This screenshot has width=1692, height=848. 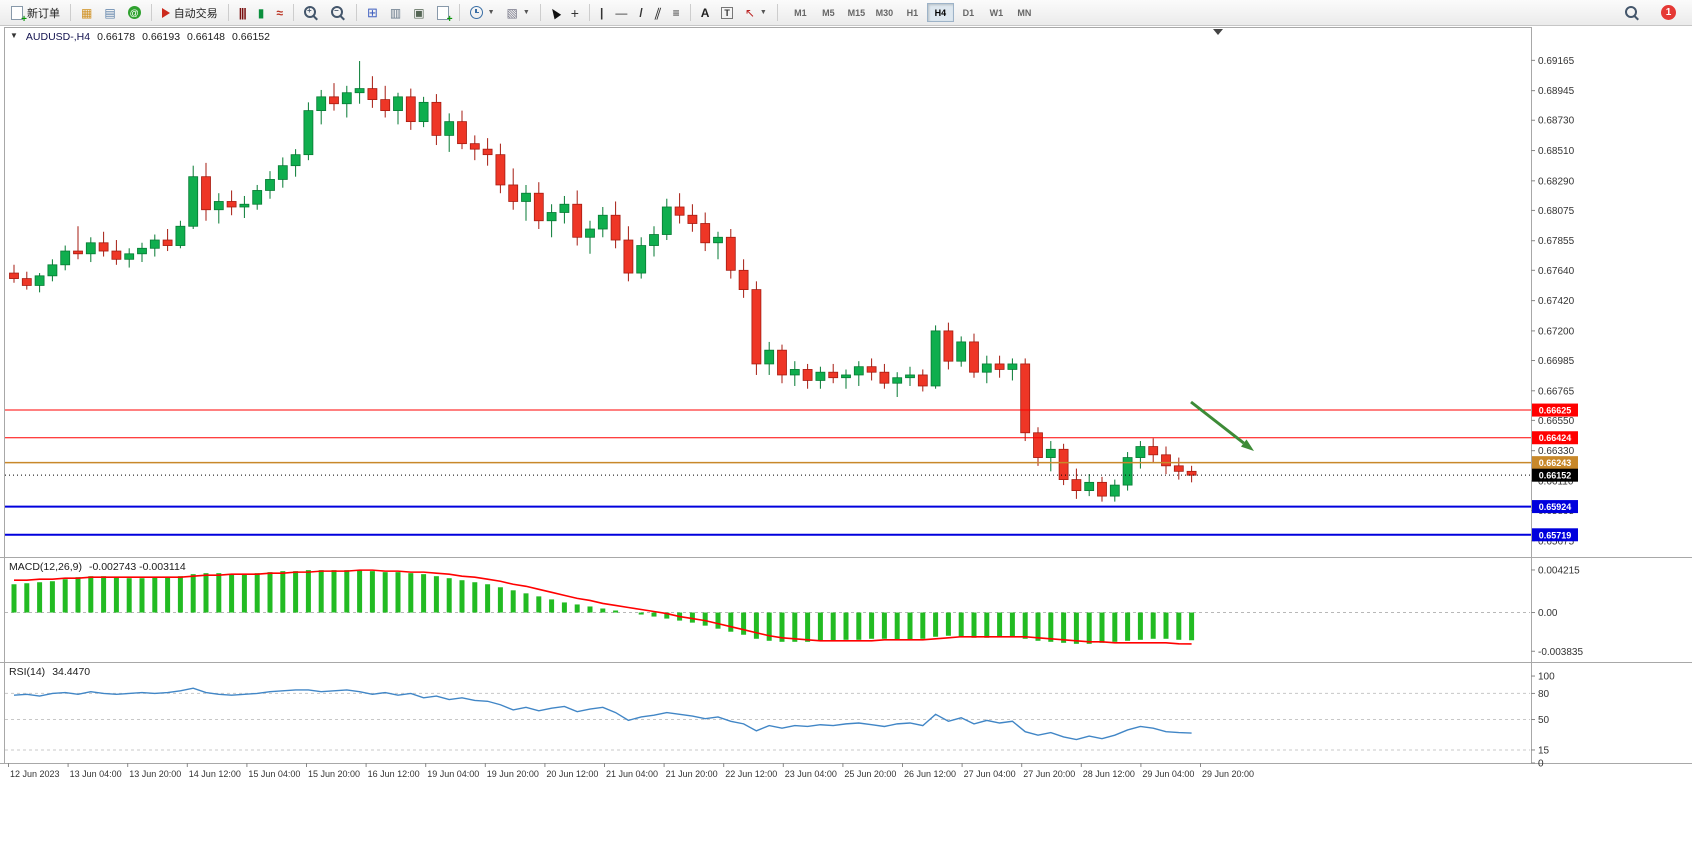 What do you see at coordinates (155, 774) in the screenshot?
I see `svg-text: 13 Jun 20:00` at bounding box center [155, 774].